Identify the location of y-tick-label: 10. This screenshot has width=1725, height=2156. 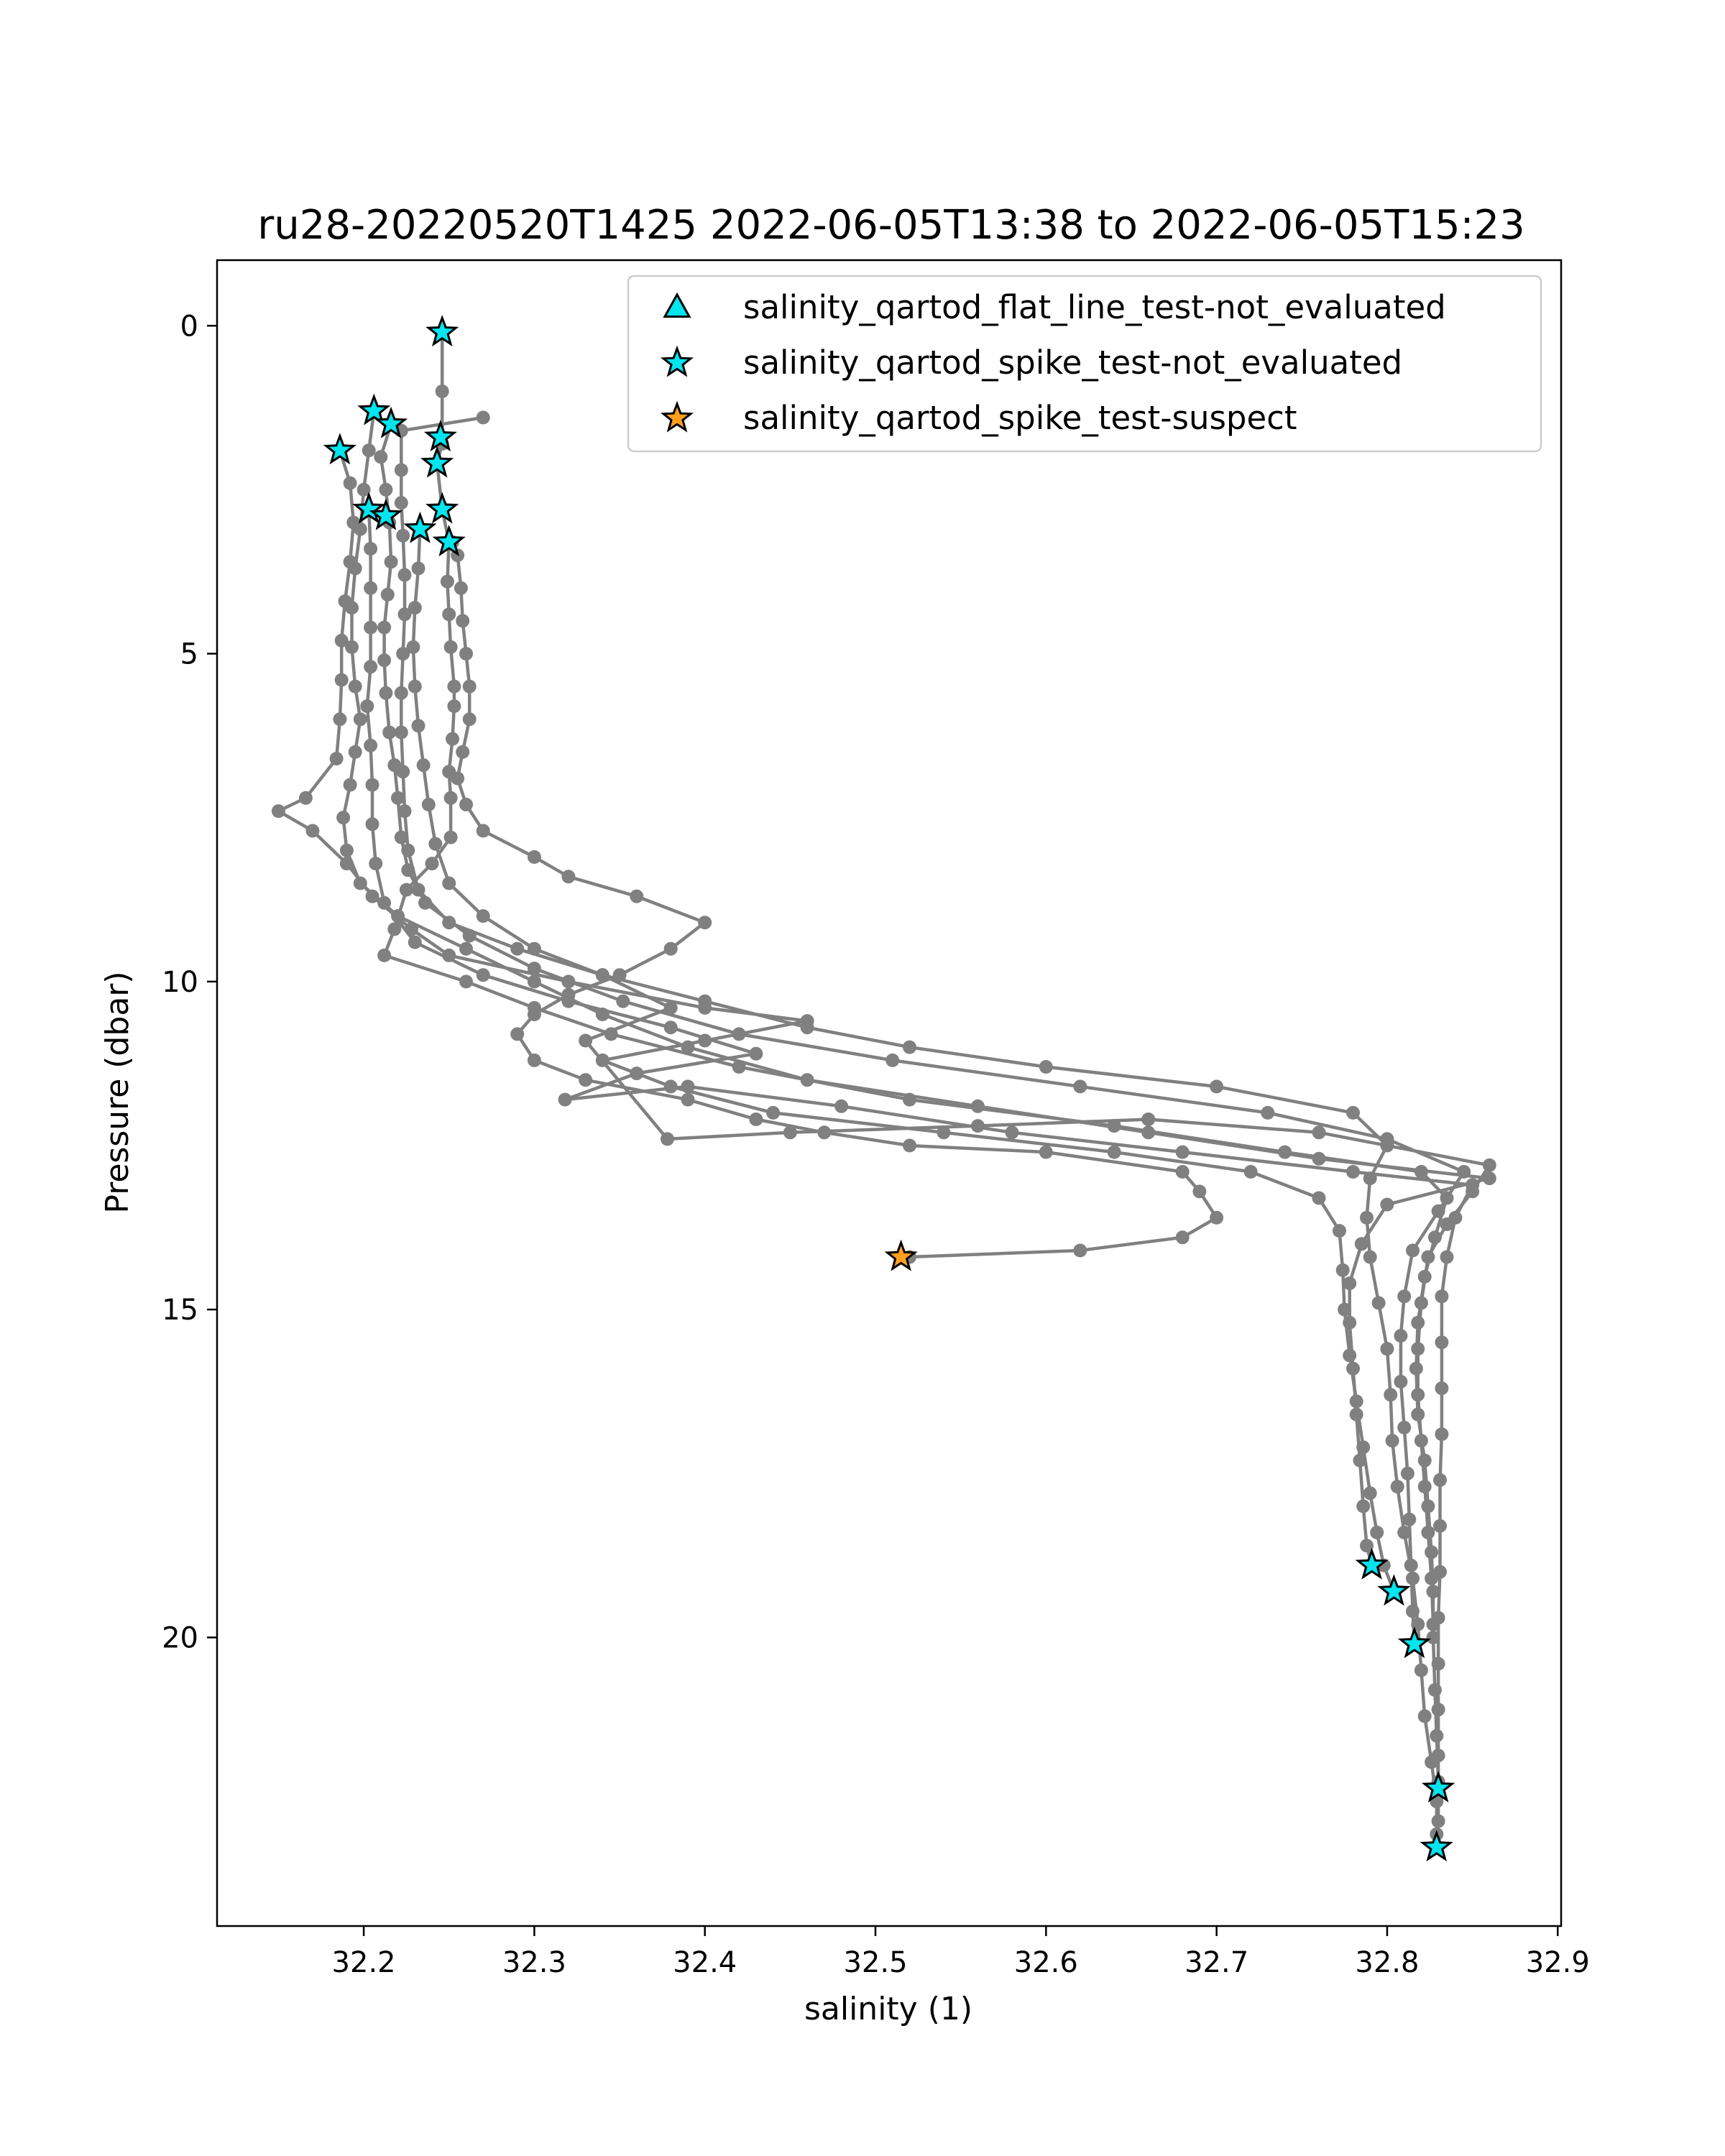
(180, 983).